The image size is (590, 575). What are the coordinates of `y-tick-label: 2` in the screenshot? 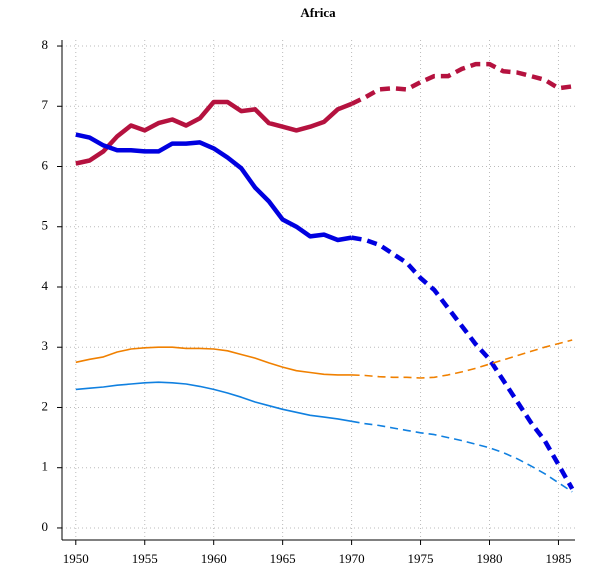 It's located at (45, 405).